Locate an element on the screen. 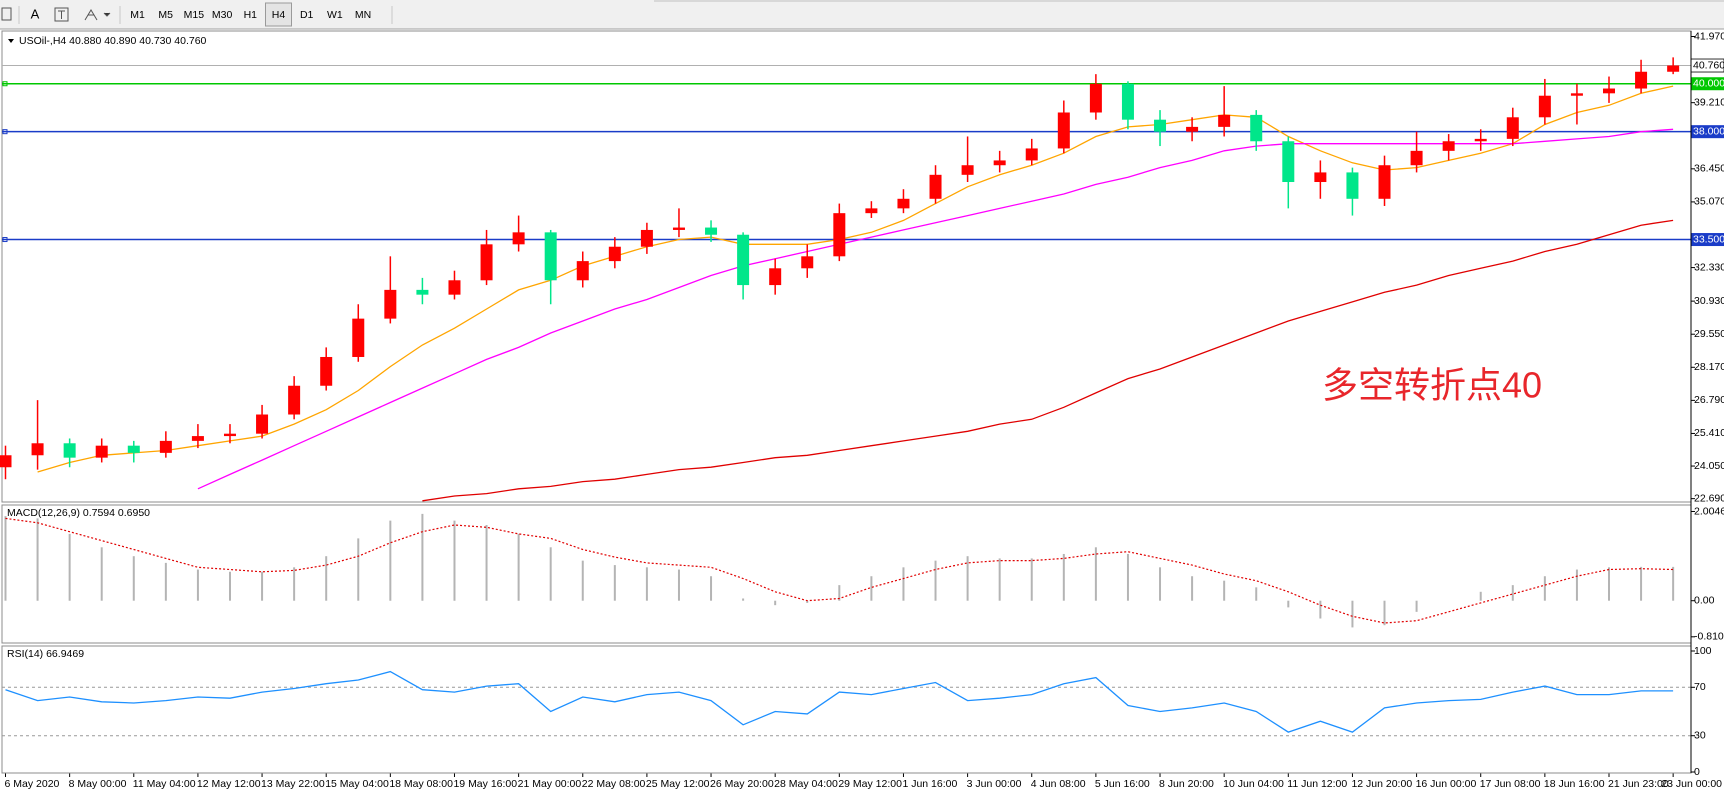  y-tick-label: 39.210 is located at coordinates (1709, 102).